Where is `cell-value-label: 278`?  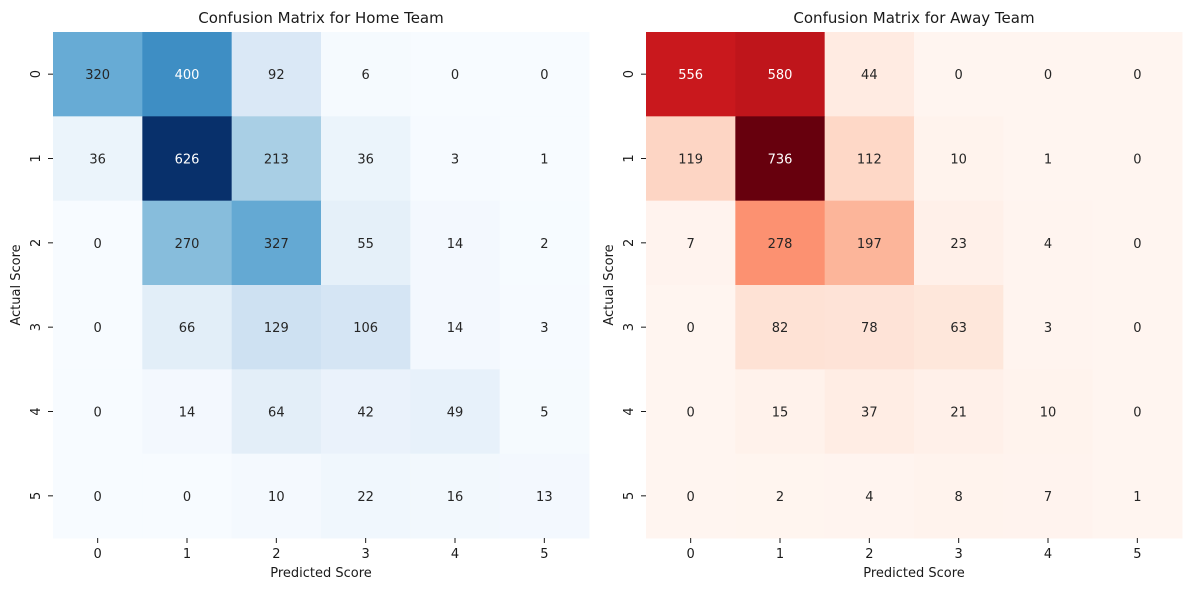 cell-value-label: 278 is located at coordinates (780, 244).